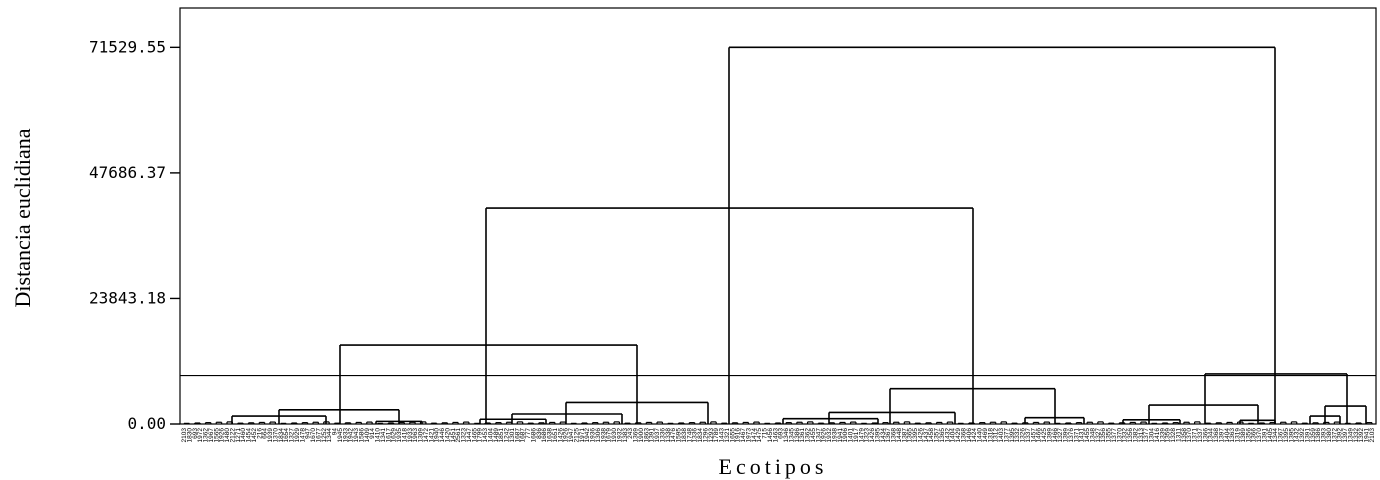  What do you see at coordinates (216, 435) in the screenshot?
I see `leaf-label: 1565` at bounding box center [216, 435].